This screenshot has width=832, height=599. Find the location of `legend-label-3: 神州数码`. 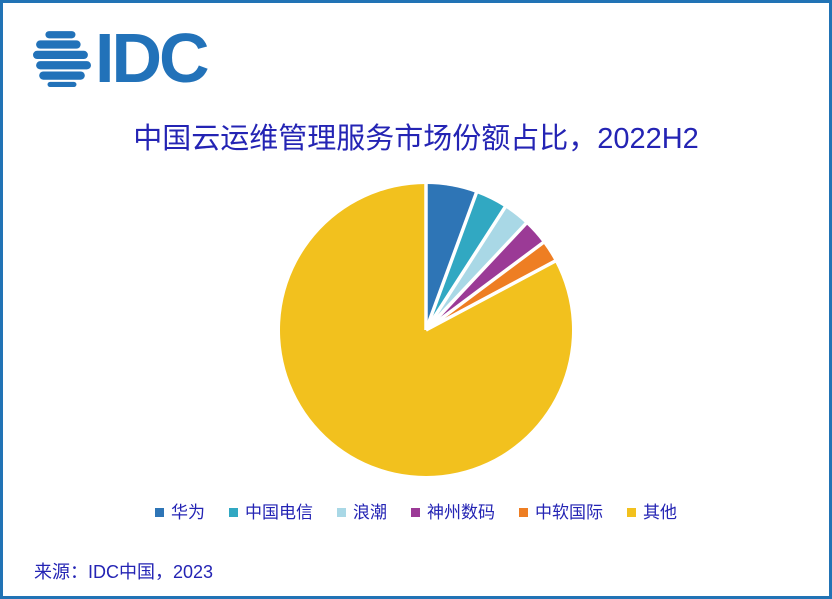

legend-label-3: 神州数码 is located at coordinates (461, 512).